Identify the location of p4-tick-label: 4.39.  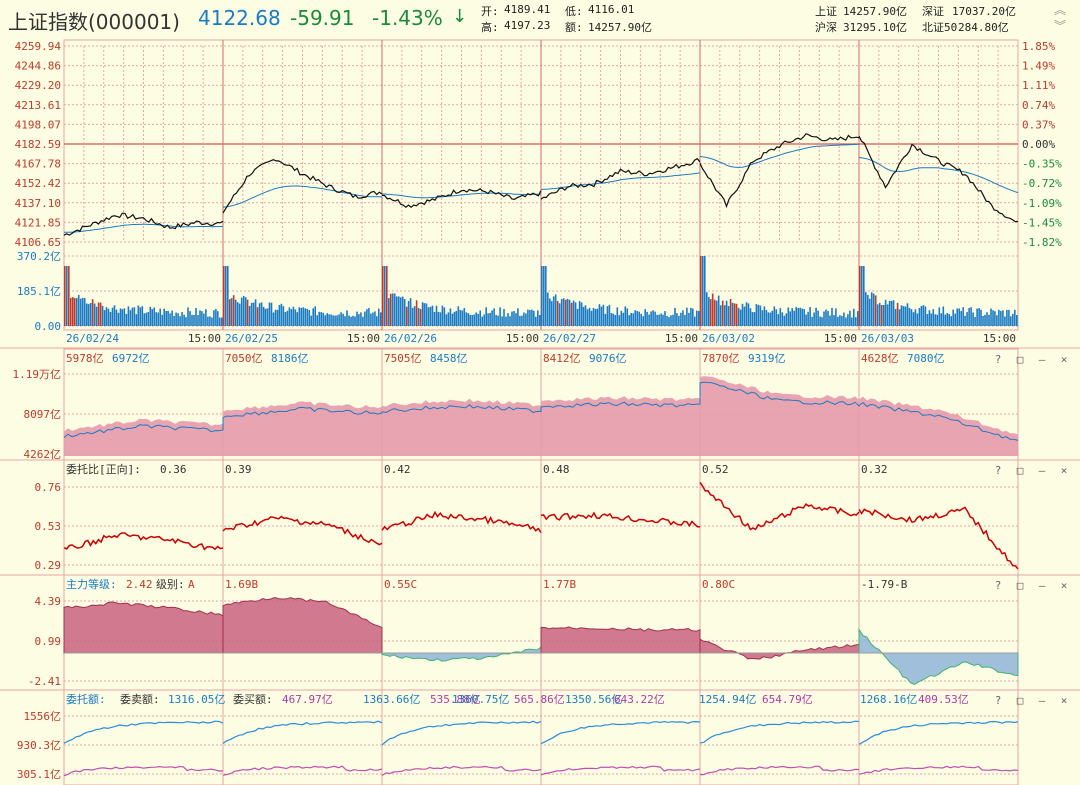
(48, 601).